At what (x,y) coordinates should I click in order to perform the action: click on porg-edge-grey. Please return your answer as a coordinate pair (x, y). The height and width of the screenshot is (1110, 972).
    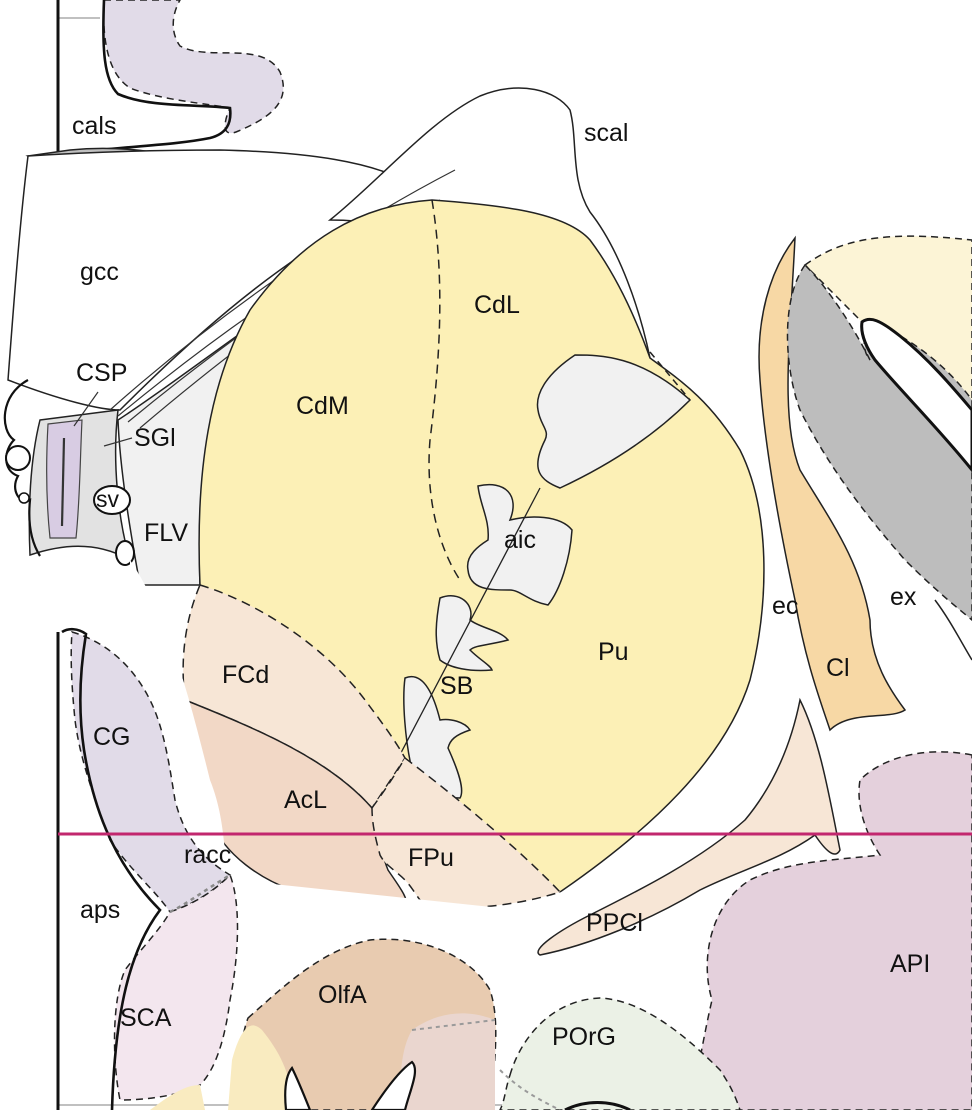
    Looking at the image, I should click on (530, 1089).